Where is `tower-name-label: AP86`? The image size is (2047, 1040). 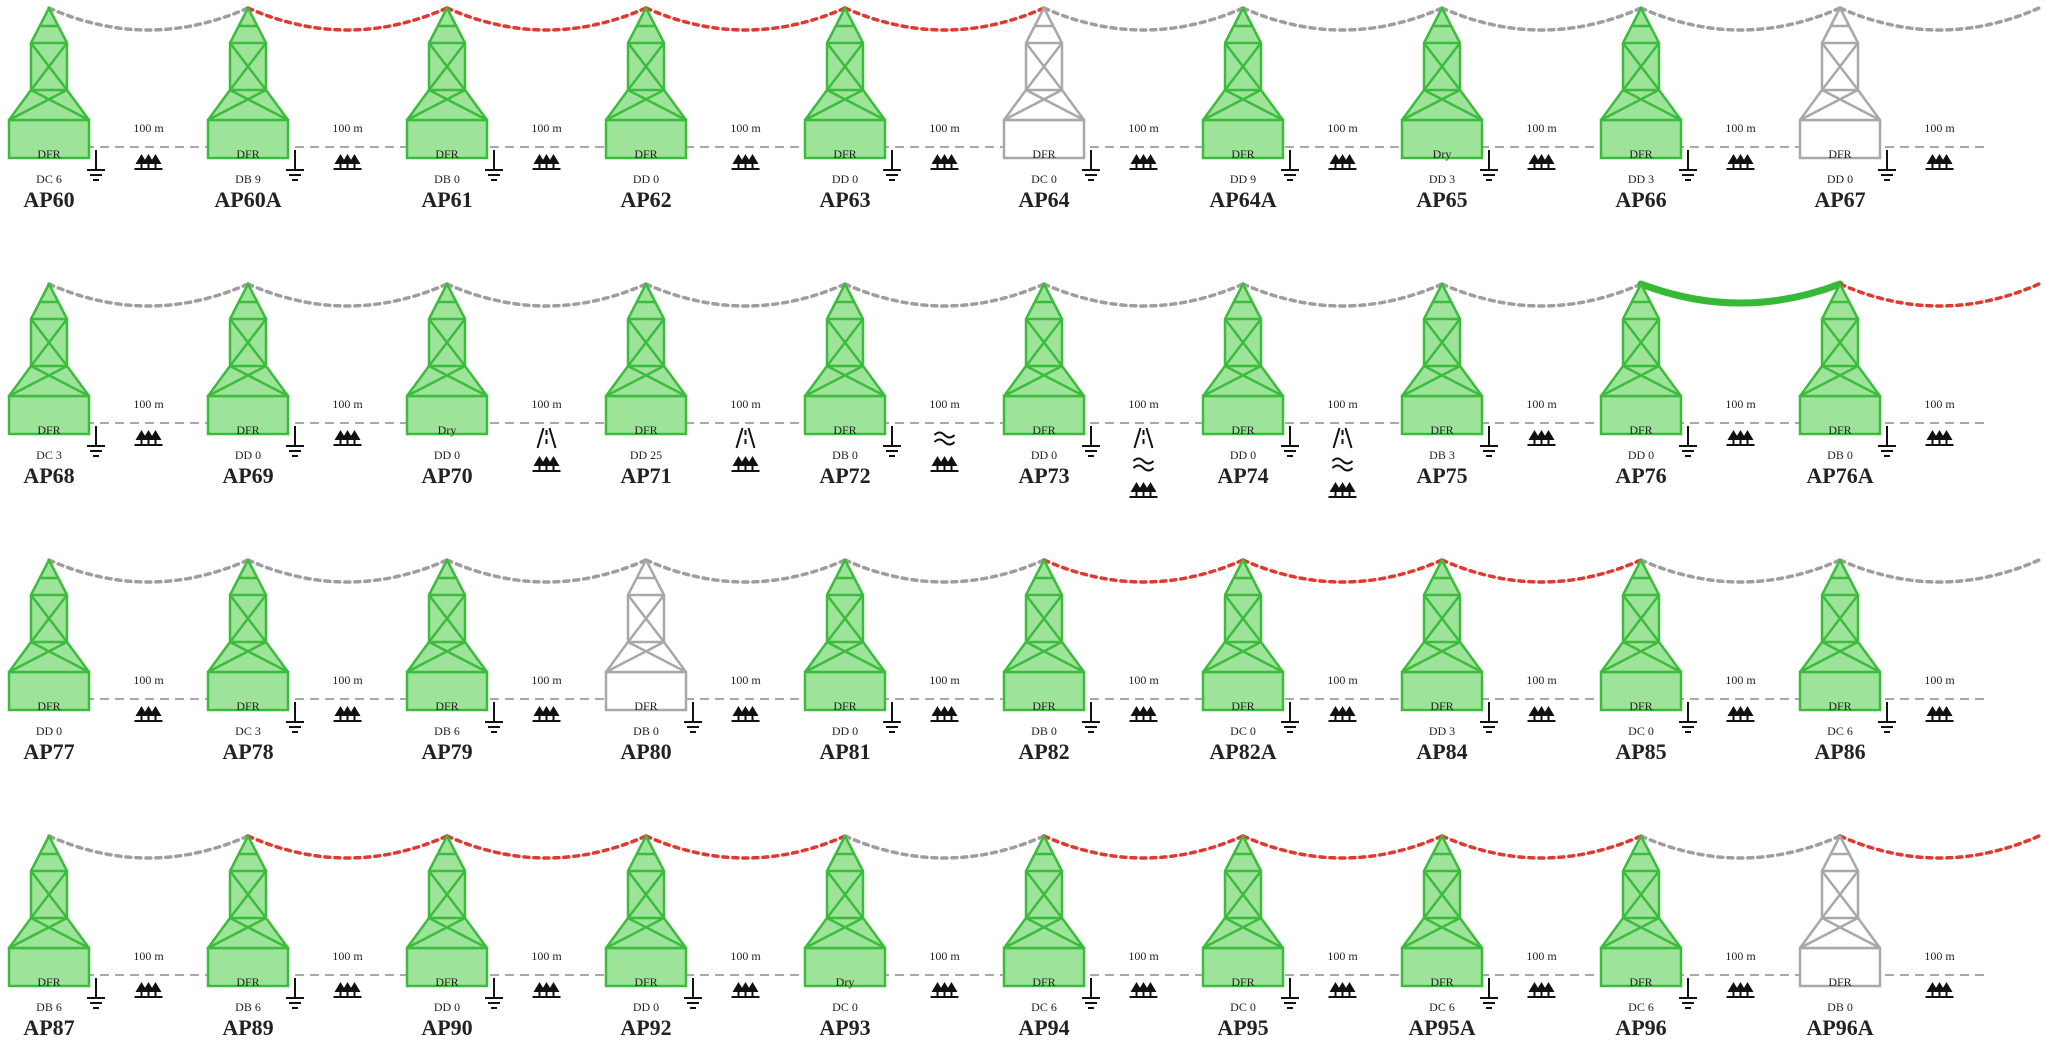 tower-name-label: AP86 is located at coordinates (1839, 751).